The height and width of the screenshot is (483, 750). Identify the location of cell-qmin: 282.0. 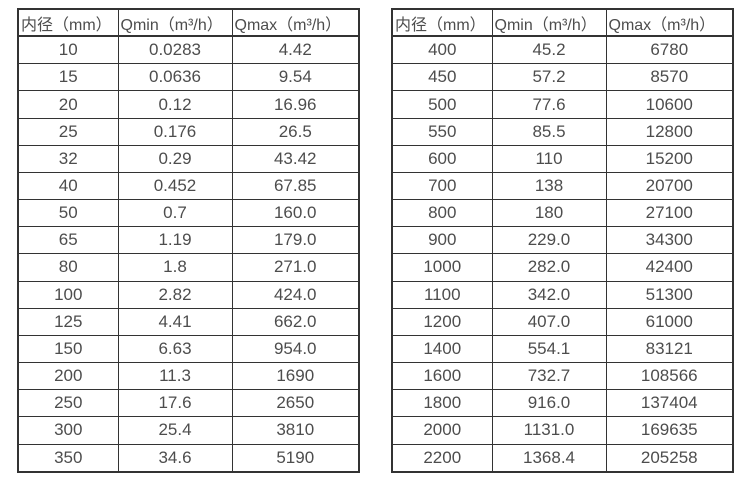
(549, 267).